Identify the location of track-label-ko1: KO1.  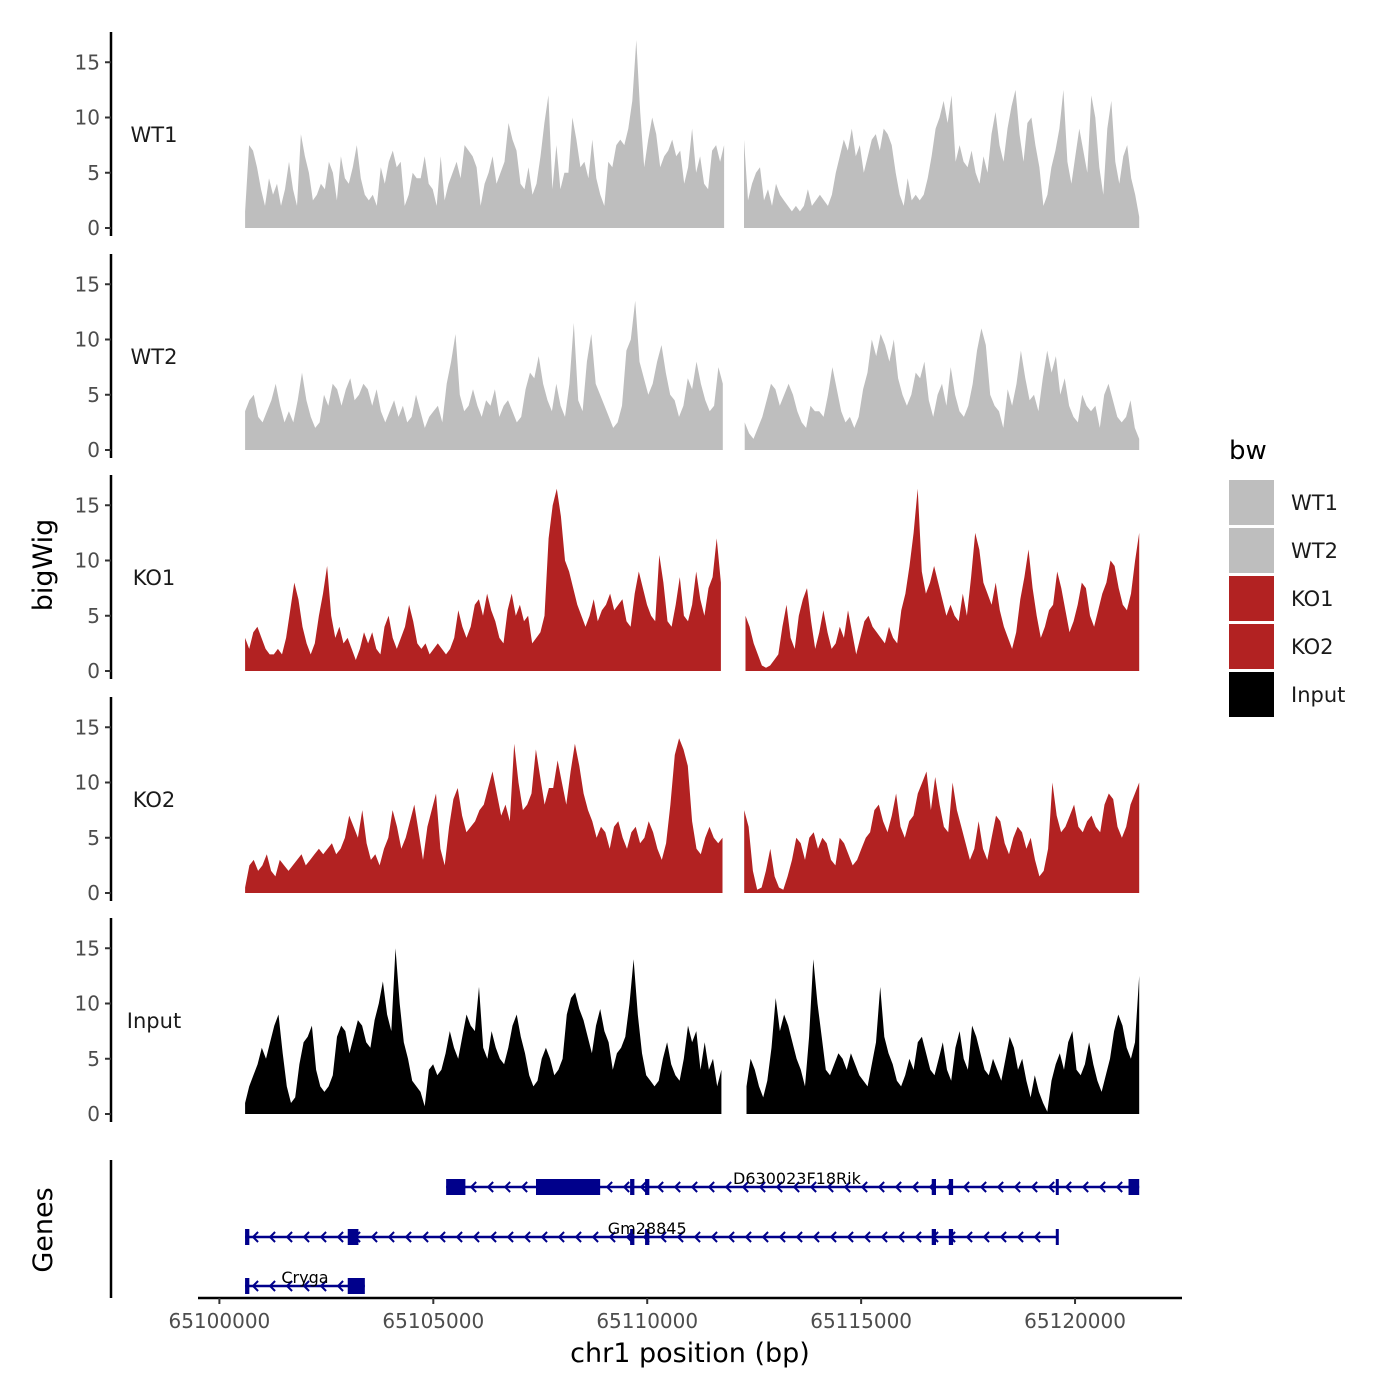
(154, 578).